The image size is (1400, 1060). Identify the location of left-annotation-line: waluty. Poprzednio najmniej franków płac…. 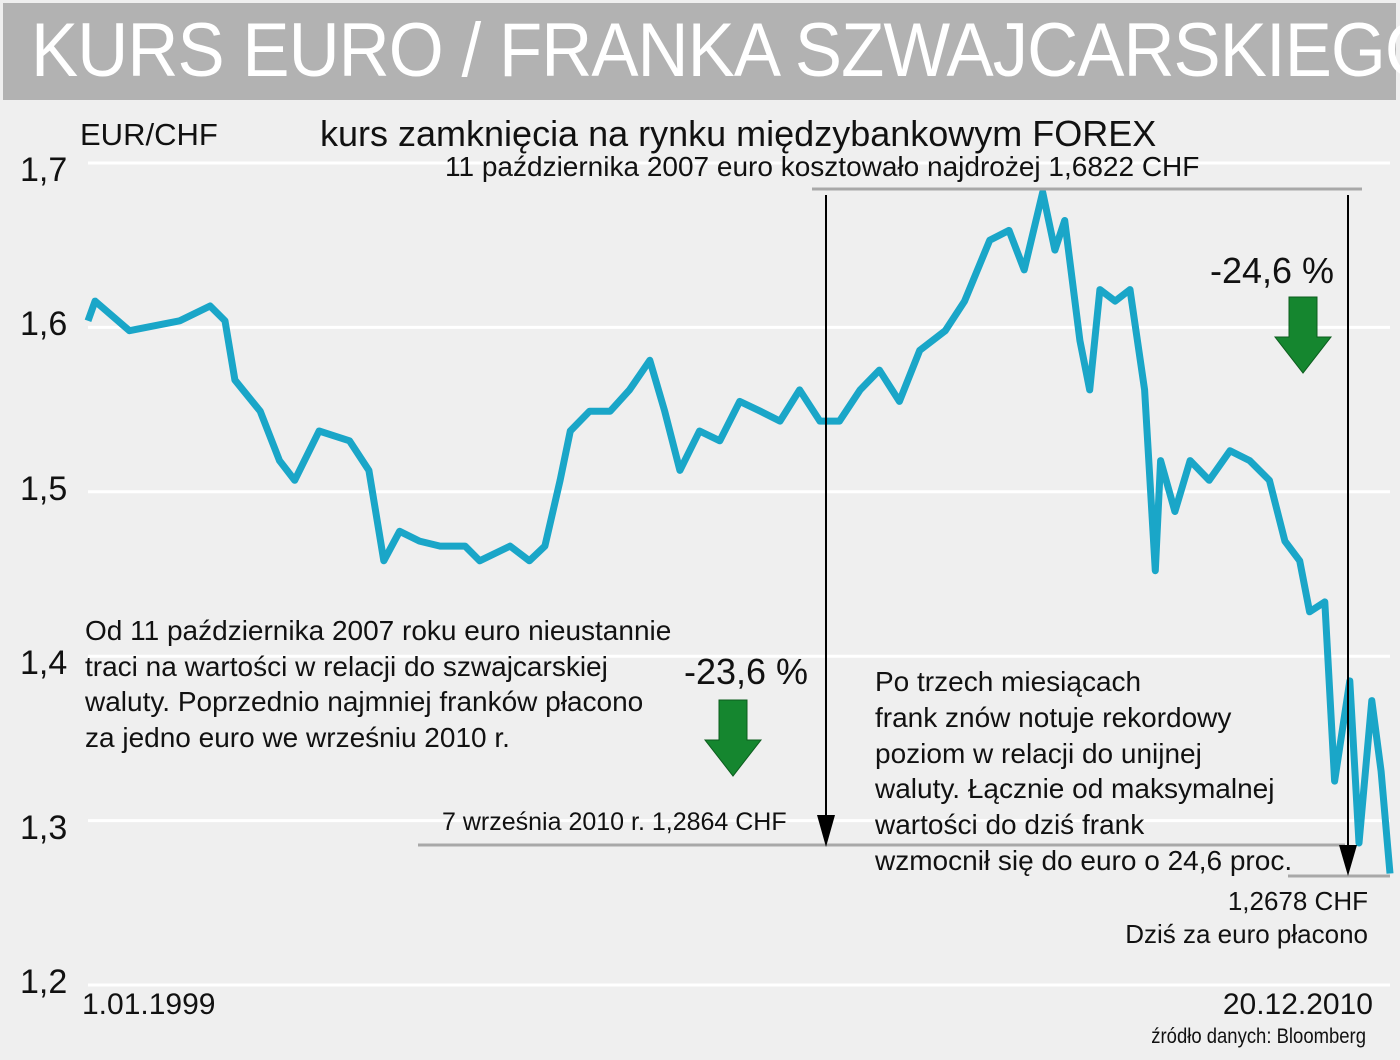
(364, 701).